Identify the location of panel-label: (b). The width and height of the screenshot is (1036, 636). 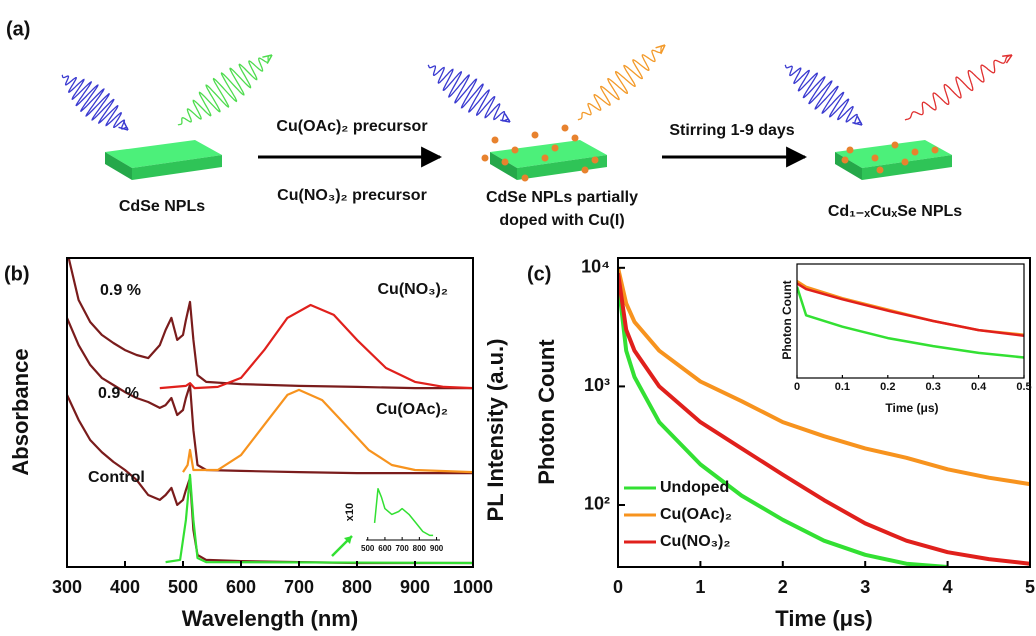
(17, 274).